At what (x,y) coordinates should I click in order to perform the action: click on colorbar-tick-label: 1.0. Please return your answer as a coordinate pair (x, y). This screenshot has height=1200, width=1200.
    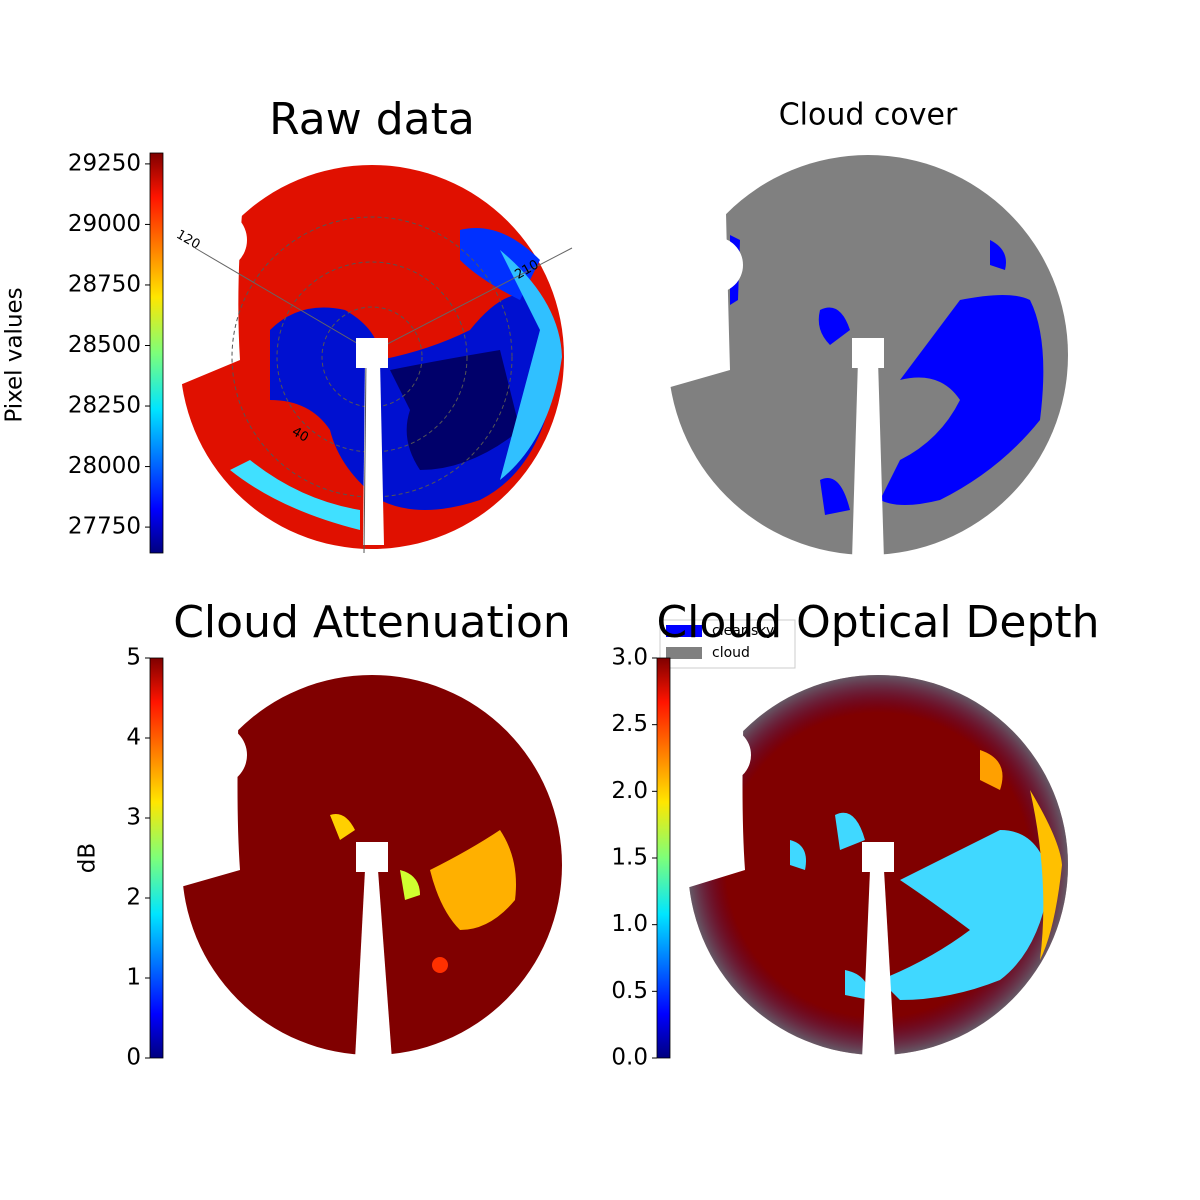
    Looking at the image, I should click on (629, 924).